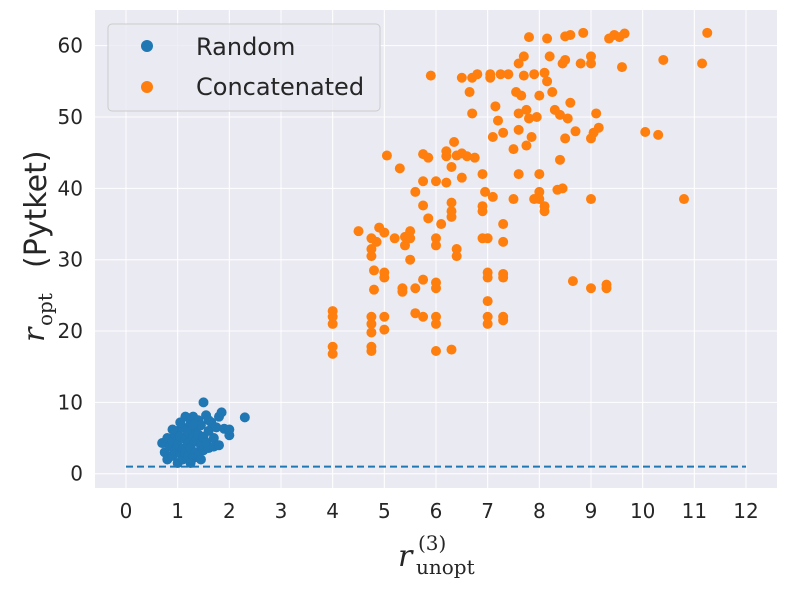  What do you see at coordinates (34, 334) in the screenshot?
I see `y-axis-label-base: r` at bounding box center [34, 334].